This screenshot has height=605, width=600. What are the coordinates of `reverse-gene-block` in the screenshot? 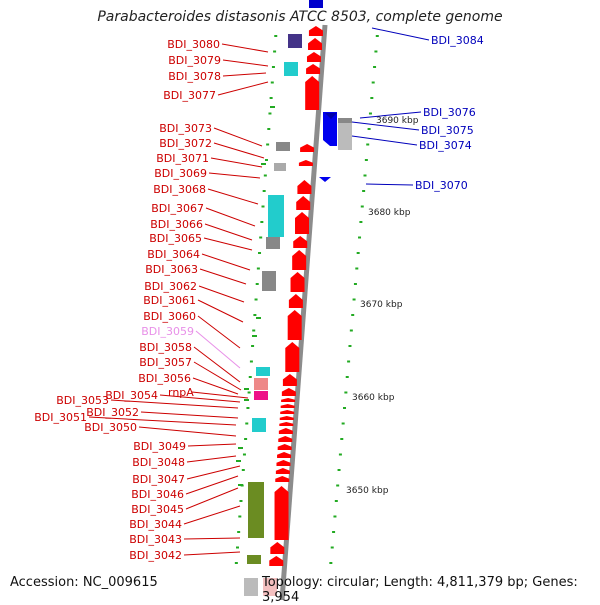 It's located at (345, 134).